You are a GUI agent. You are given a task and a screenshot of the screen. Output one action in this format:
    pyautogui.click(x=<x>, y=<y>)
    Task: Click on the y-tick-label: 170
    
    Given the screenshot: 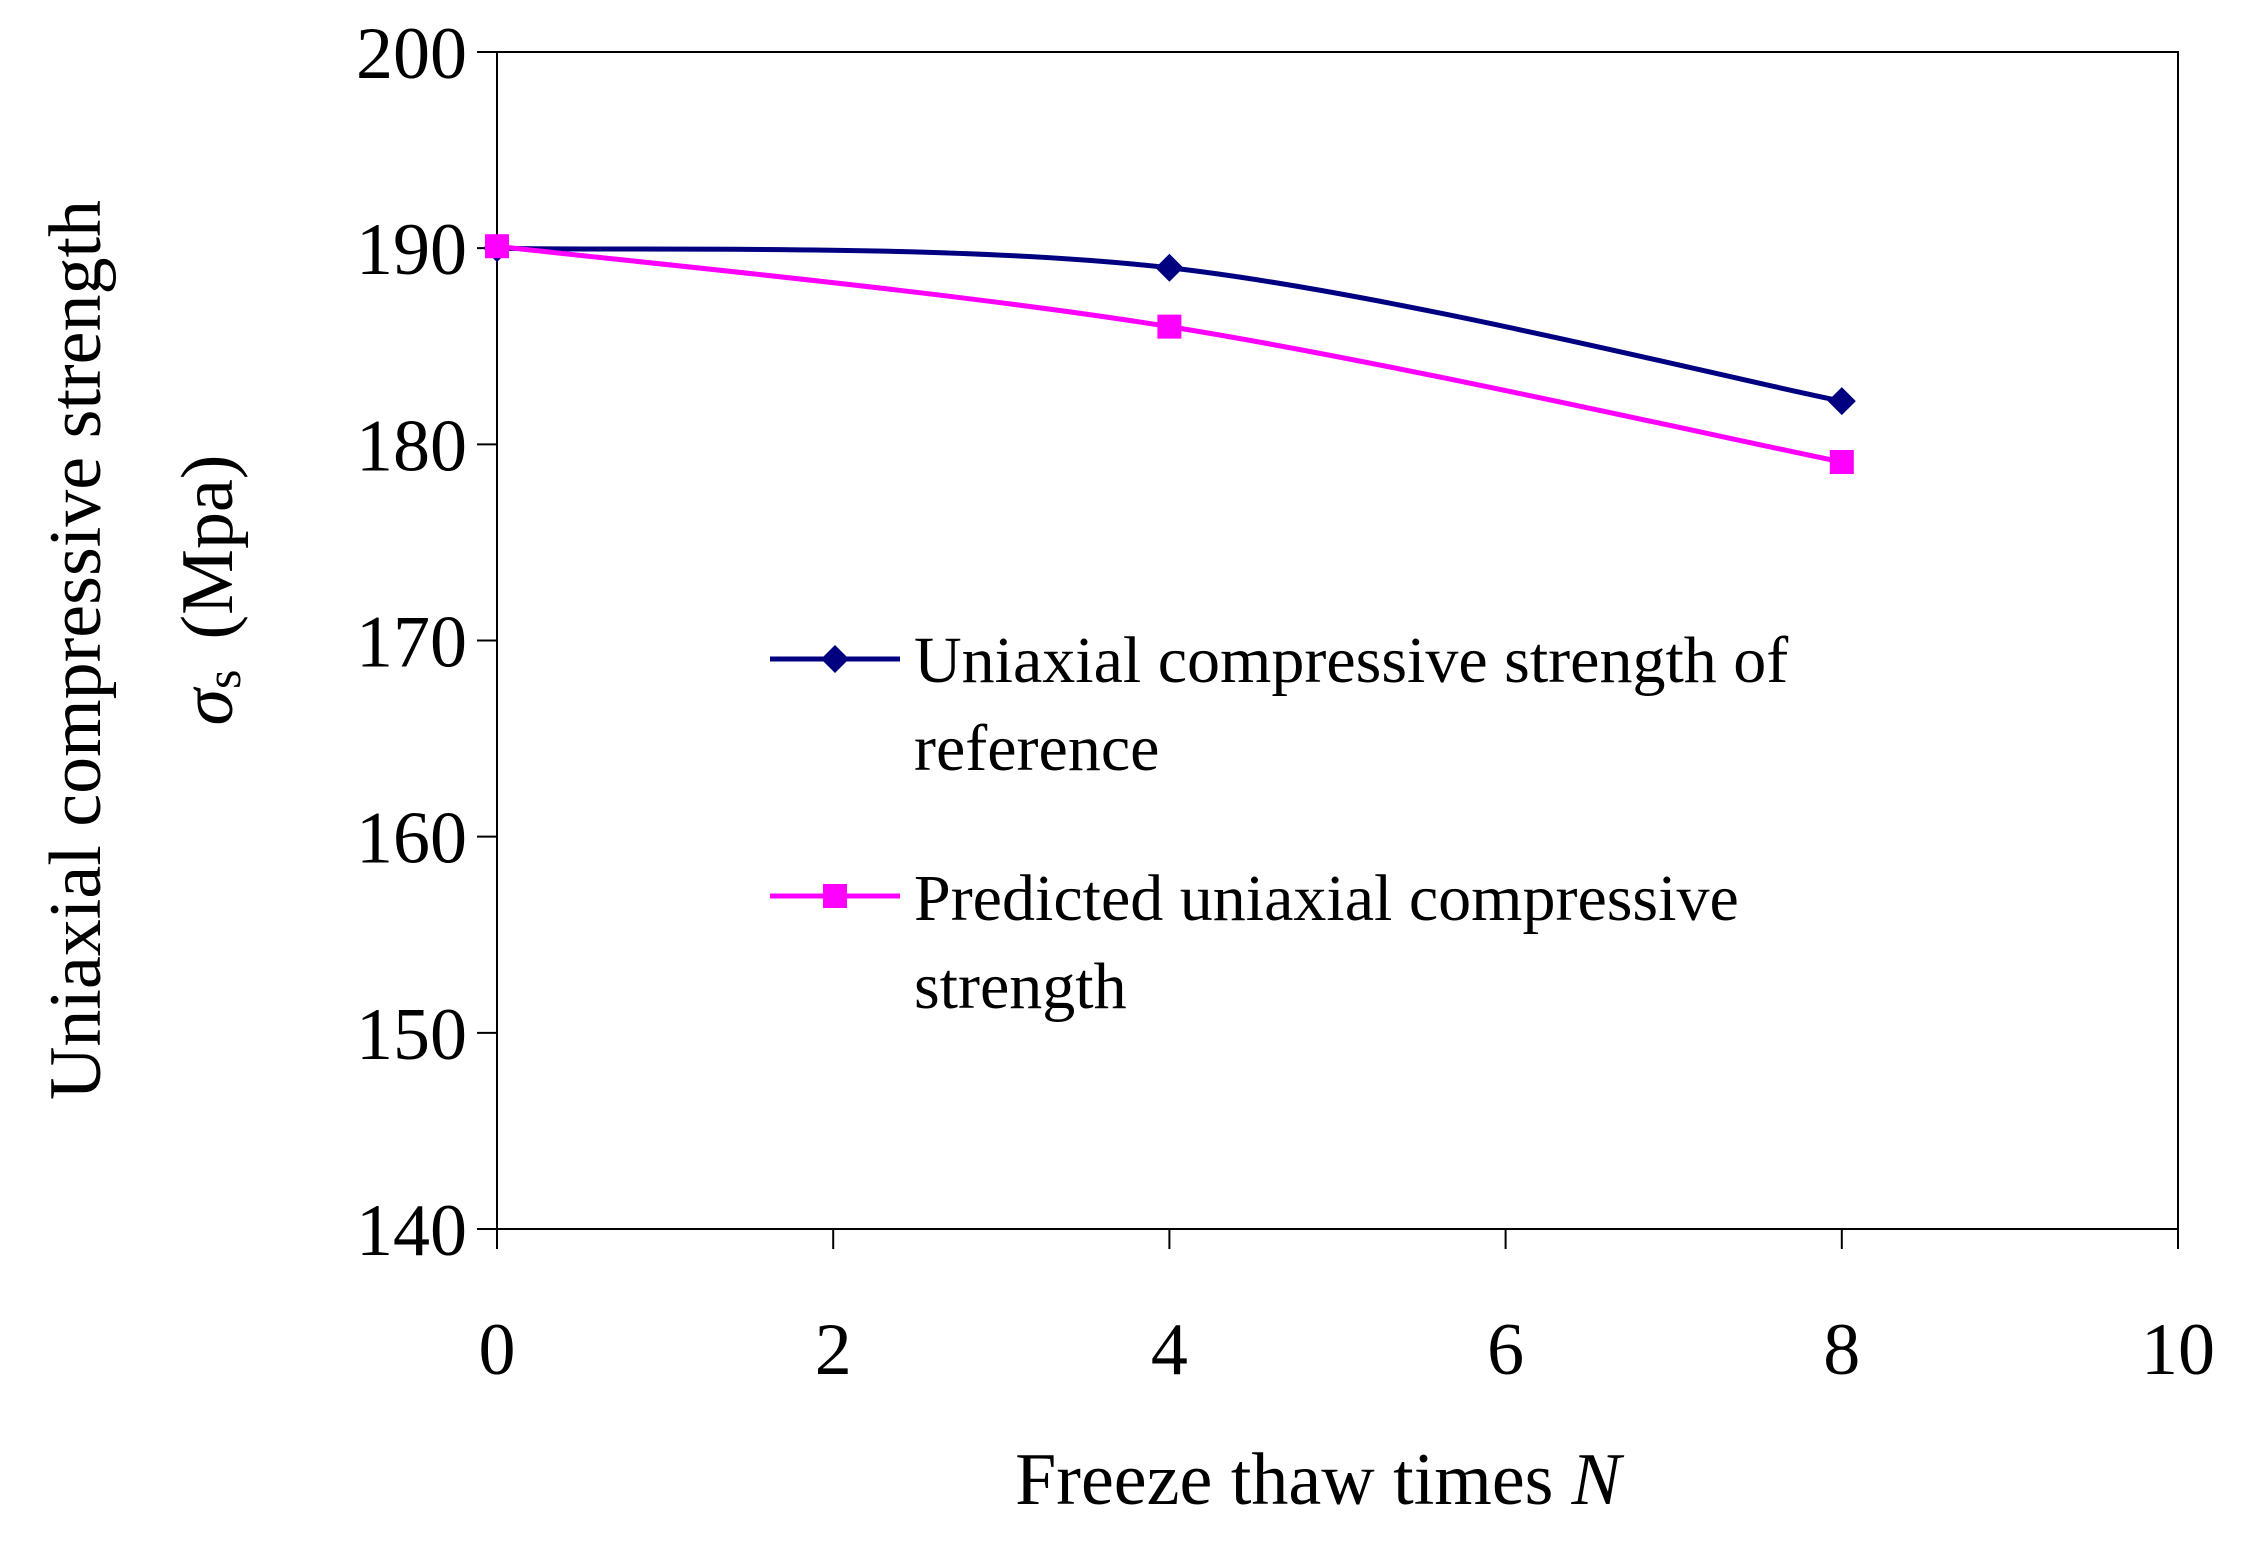 What is the action you would take?
    pyautogui.click(x=411, y=643)
    